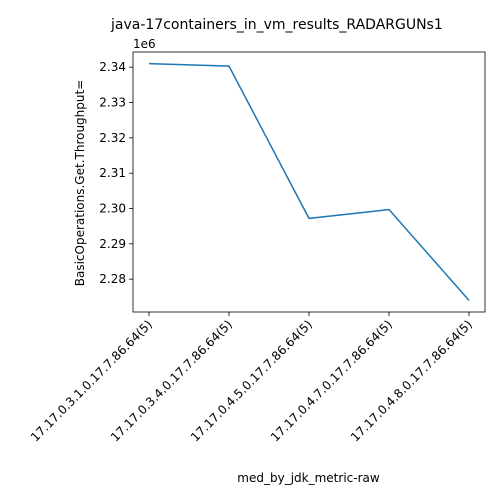 This screenshot has height=500, width=500. What do you see at coordinates (112, 67) in the screenshot?
I see `y-tick-label: 2.34` at bounding box center [112, 67].